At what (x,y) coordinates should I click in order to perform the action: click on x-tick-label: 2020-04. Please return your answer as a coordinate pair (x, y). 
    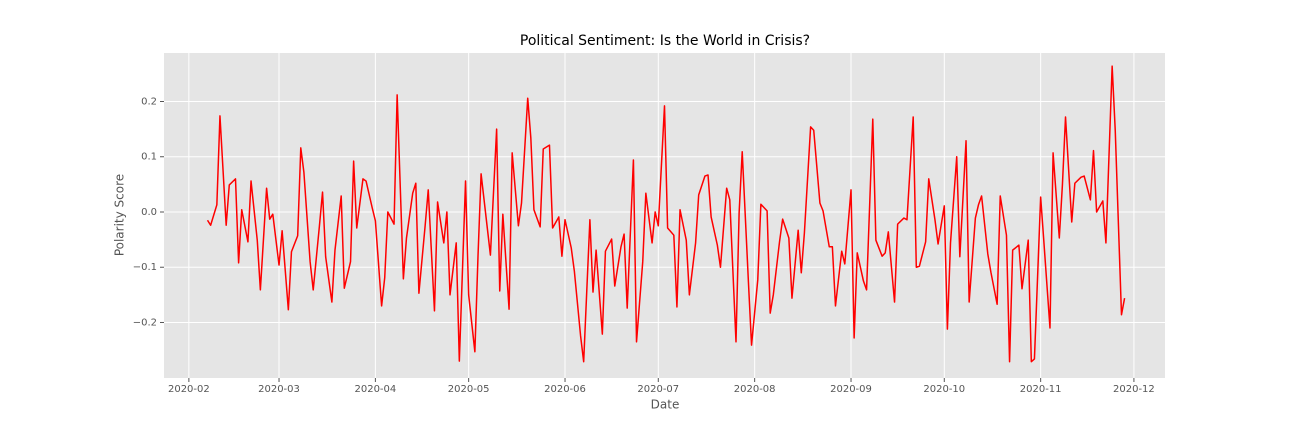
    Looking at the image, I should click on (375, 389).